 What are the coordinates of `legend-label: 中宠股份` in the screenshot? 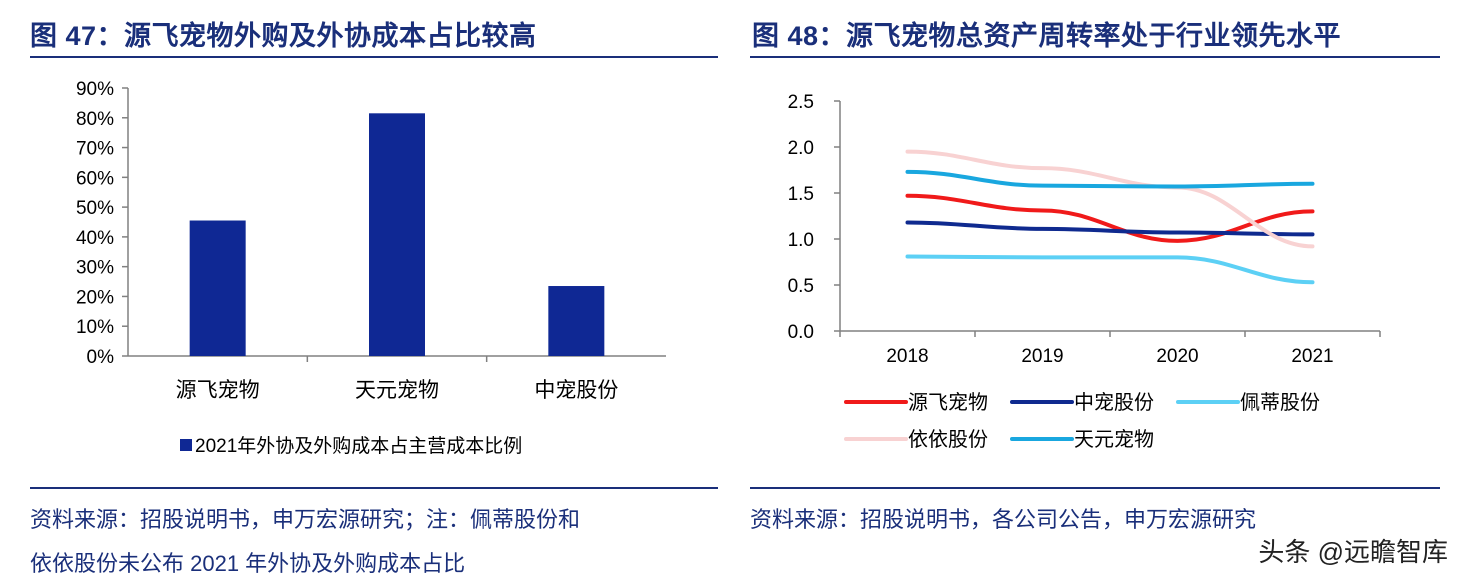 It's located at (1114, 402).